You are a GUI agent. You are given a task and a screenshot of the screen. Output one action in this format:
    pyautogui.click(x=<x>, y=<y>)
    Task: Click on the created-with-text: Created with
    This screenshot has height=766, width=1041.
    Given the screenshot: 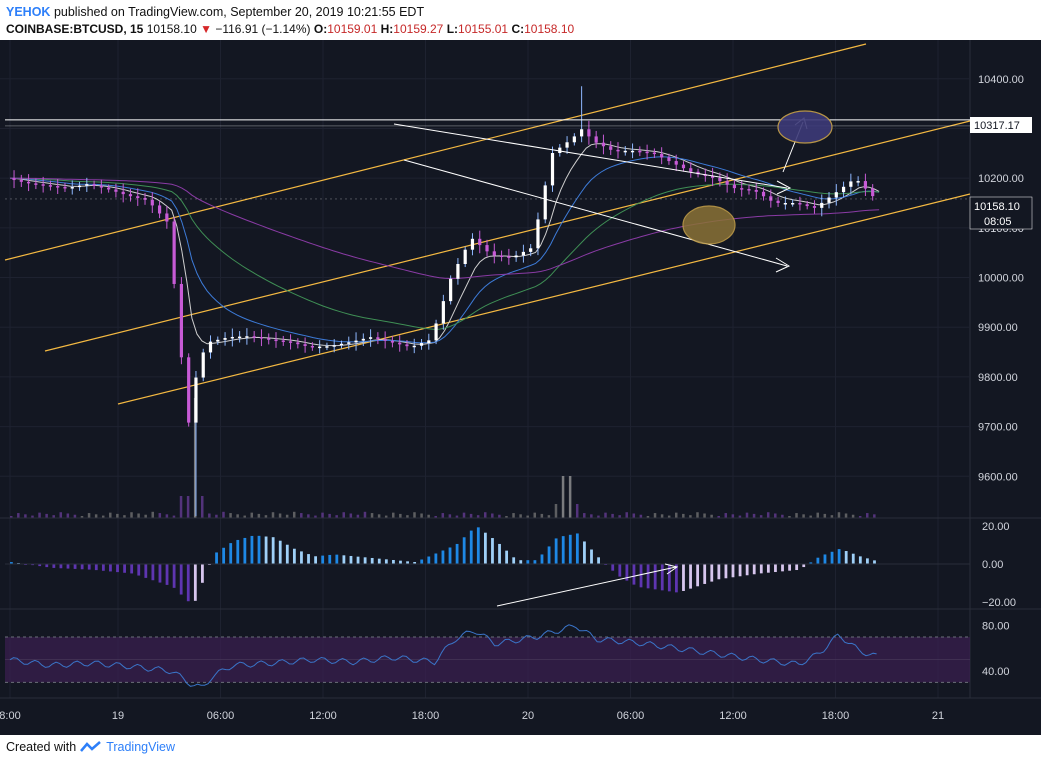 What is the action you would take?
    pyautogui.click(x=41, y=747)
    